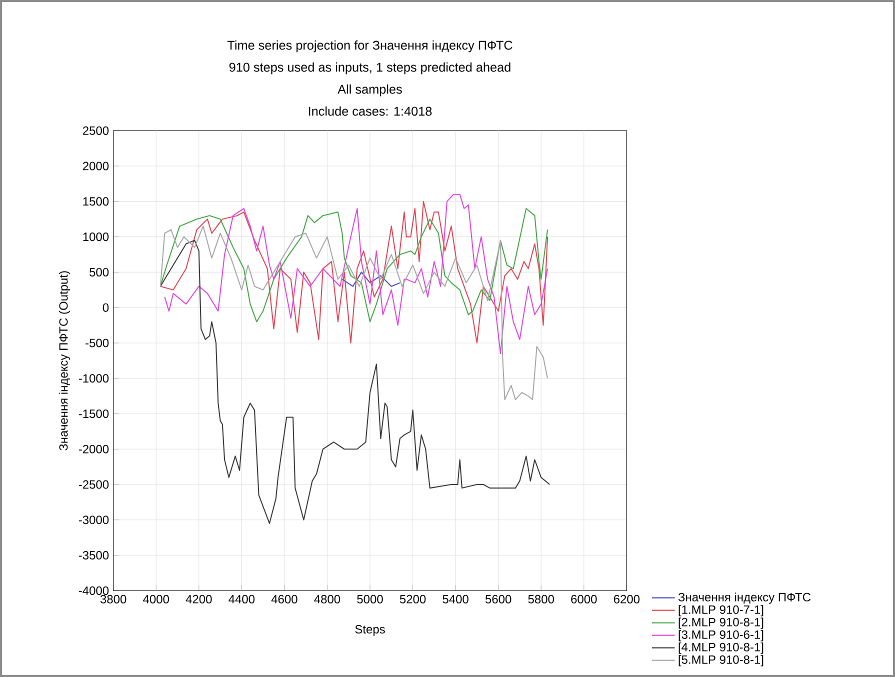 The image size is (895, 677). Describe the element at coordinates (105, 307) in the screenshot. I see `y-tick-label: 0` at that location.